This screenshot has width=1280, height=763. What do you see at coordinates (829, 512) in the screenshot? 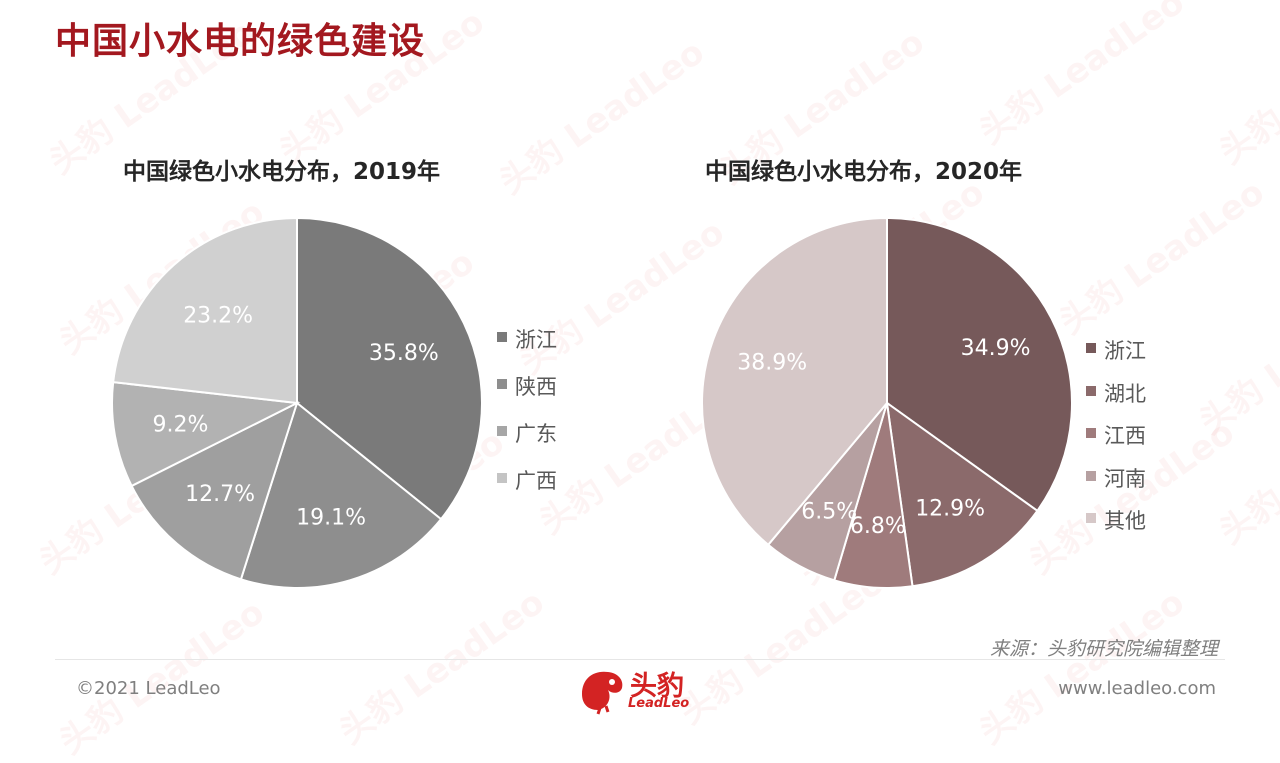
I see `pie2-data-label-3: 6.5%` at bounding box center [829, 512].